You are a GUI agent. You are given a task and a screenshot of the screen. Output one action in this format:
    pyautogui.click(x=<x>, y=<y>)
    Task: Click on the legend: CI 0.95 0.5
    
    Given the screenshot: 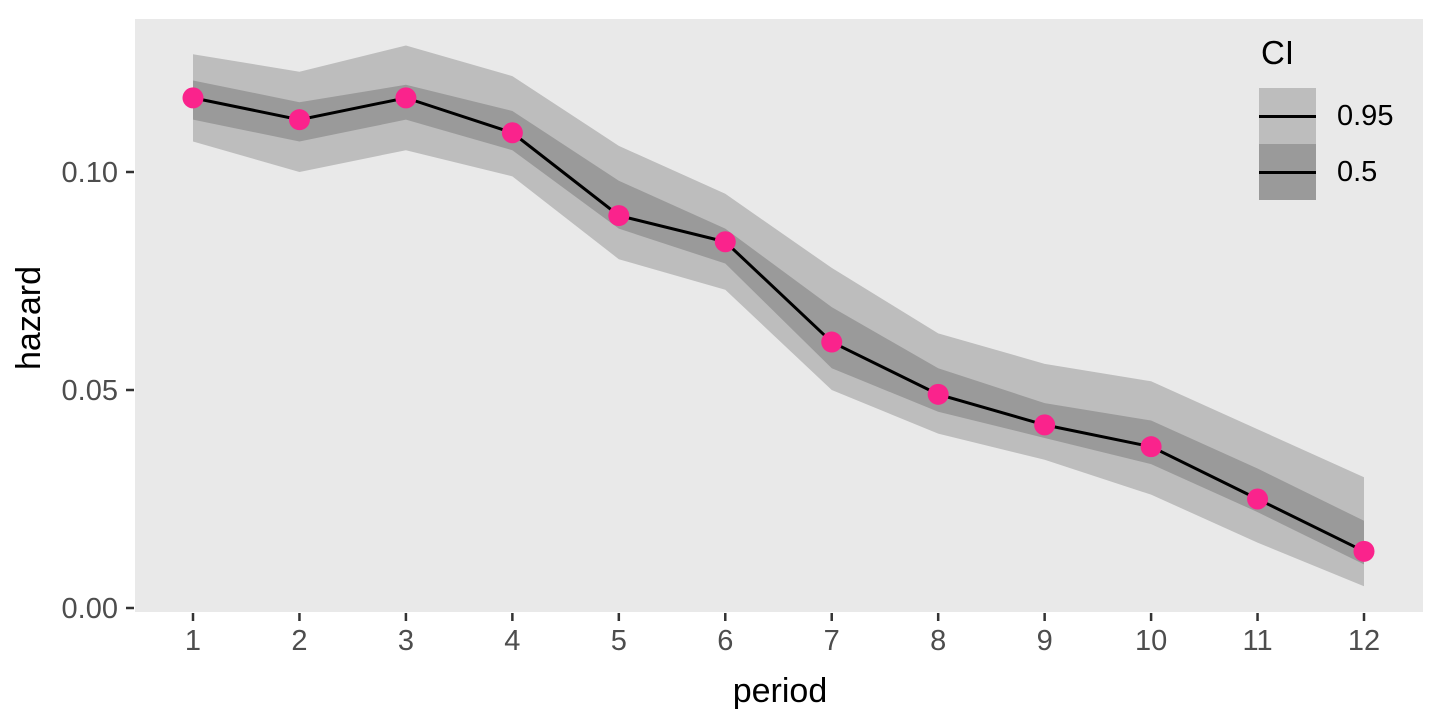 What is the action you would take?
    pyautogui.click(x=1326, y=117)
    